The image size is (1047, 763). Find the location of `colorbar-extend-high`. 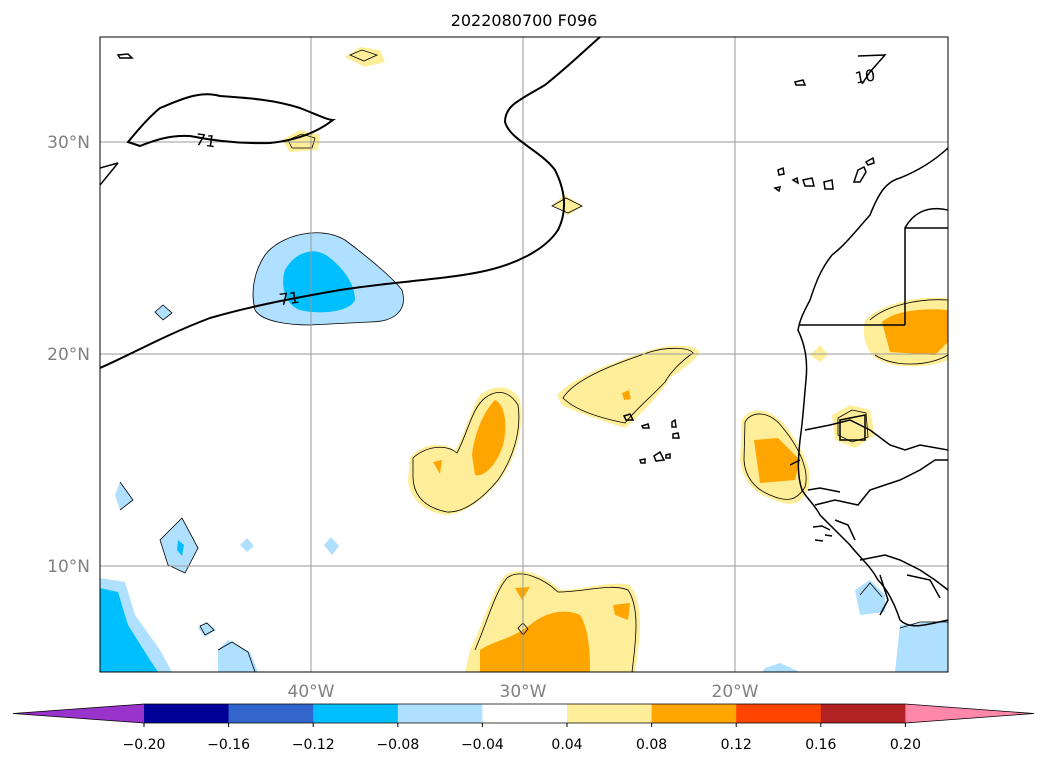

colorbar-extend-high is located at coordinates (969, 713).